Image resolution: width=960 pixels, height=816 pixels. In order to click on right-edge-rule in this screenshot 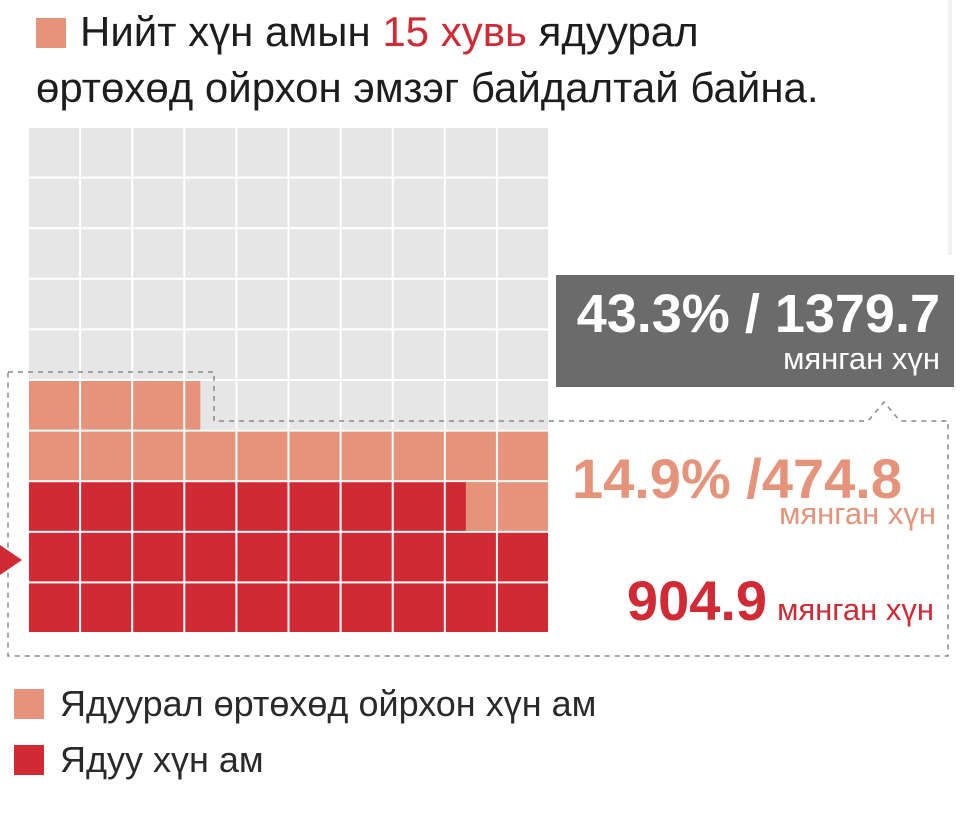, I will do `click(950, 127)`.